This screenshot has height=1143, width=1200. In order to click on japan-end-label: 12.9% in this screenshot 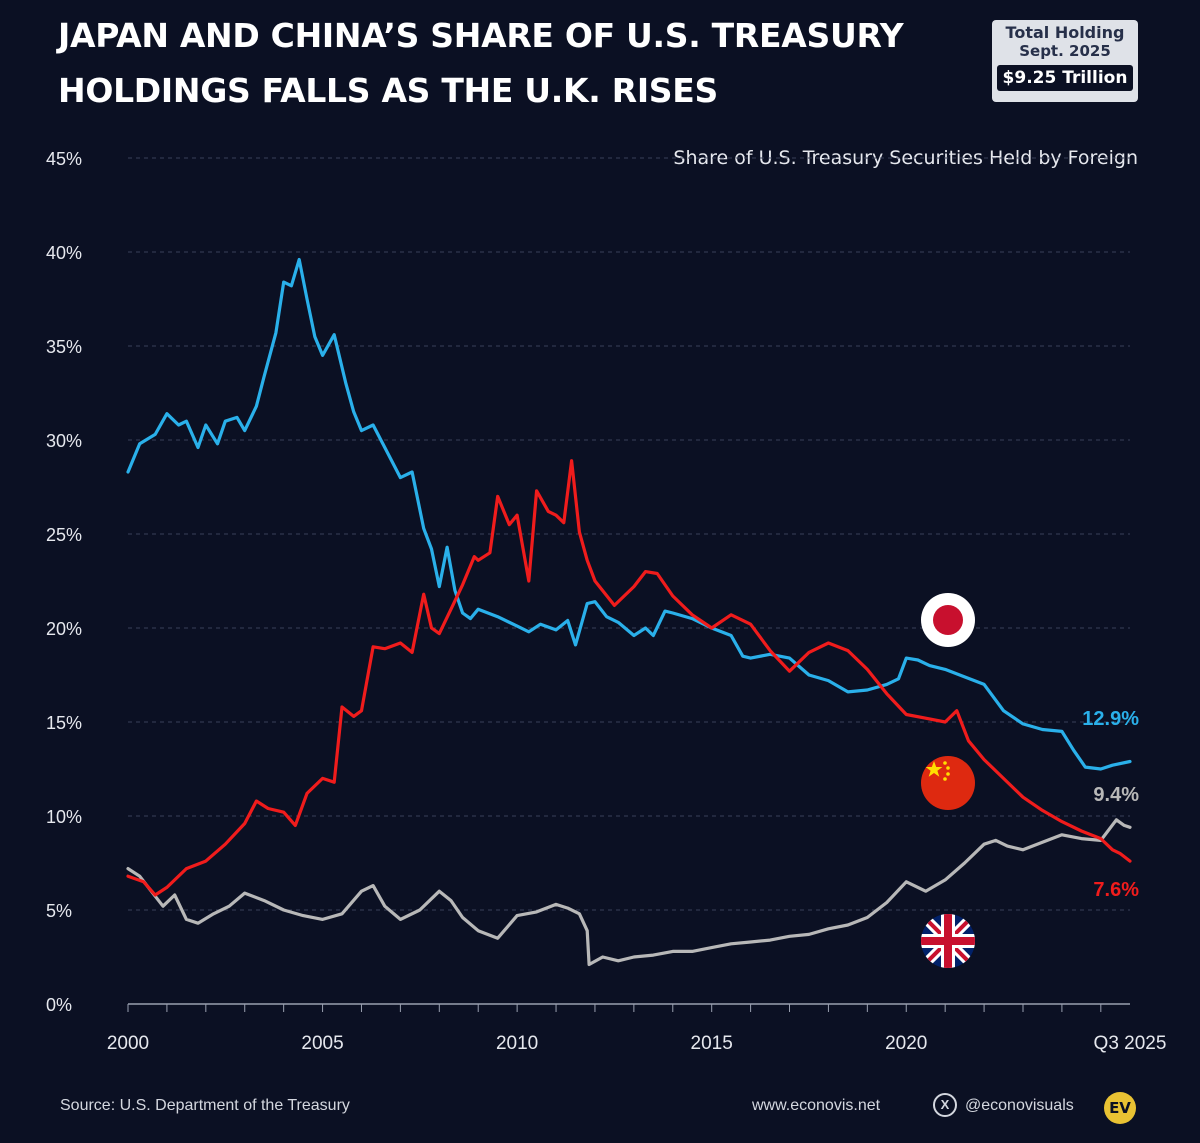, I will do `click(1110, 719)`.